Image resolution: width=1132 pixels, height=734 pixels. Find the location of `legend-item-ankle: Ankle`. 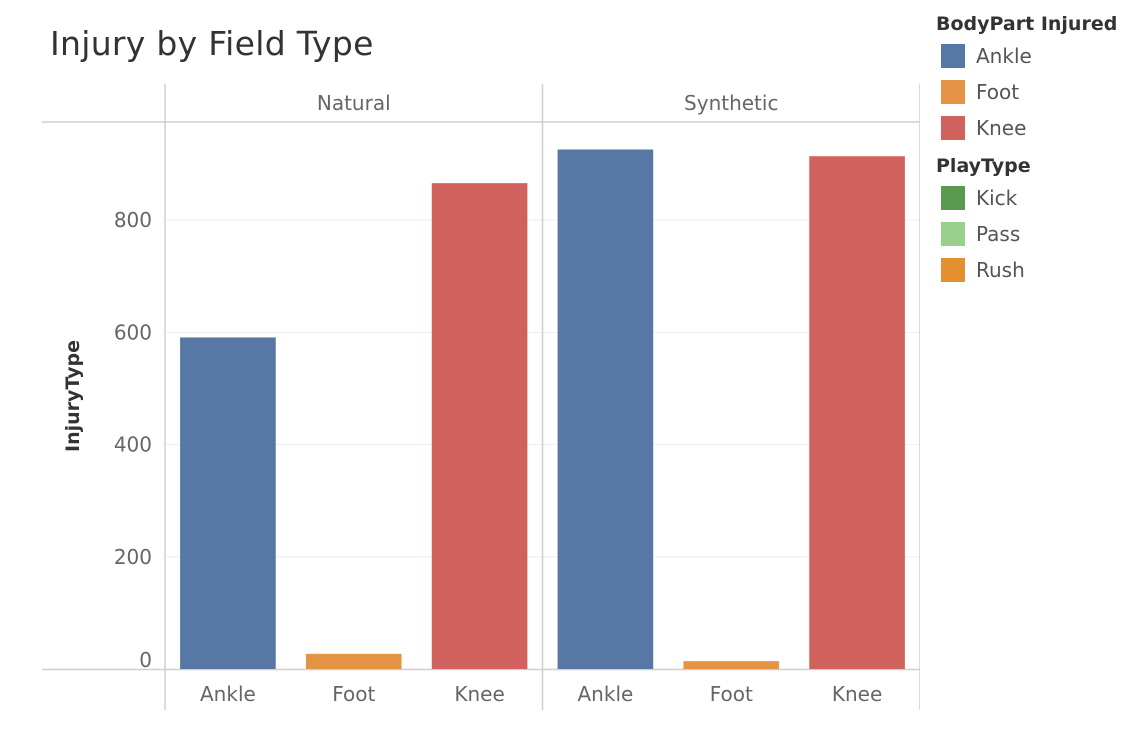

legend-item-ankle: Ankle is located at coordinates (1031, 56).